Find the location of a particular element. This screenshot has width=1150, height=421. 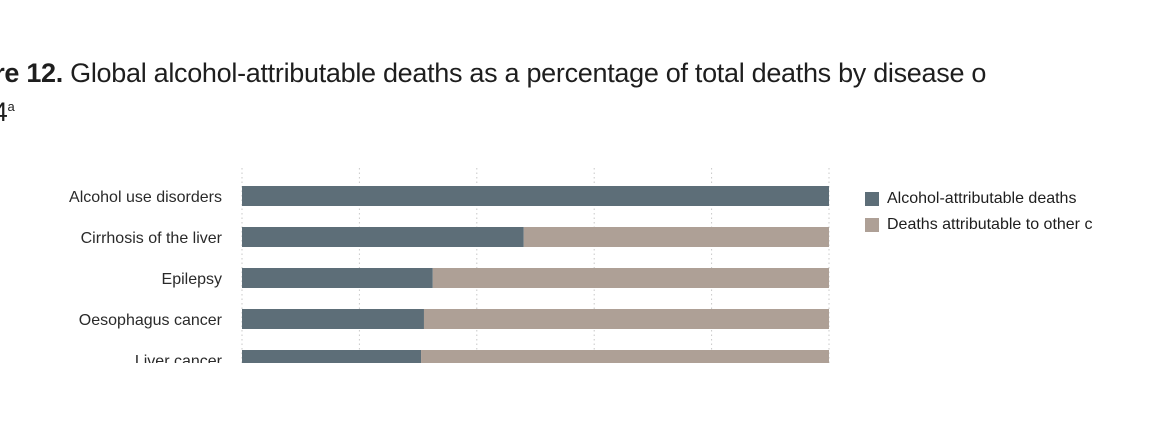

figure-title-line2: 04a is located at coordinates (493, 109).